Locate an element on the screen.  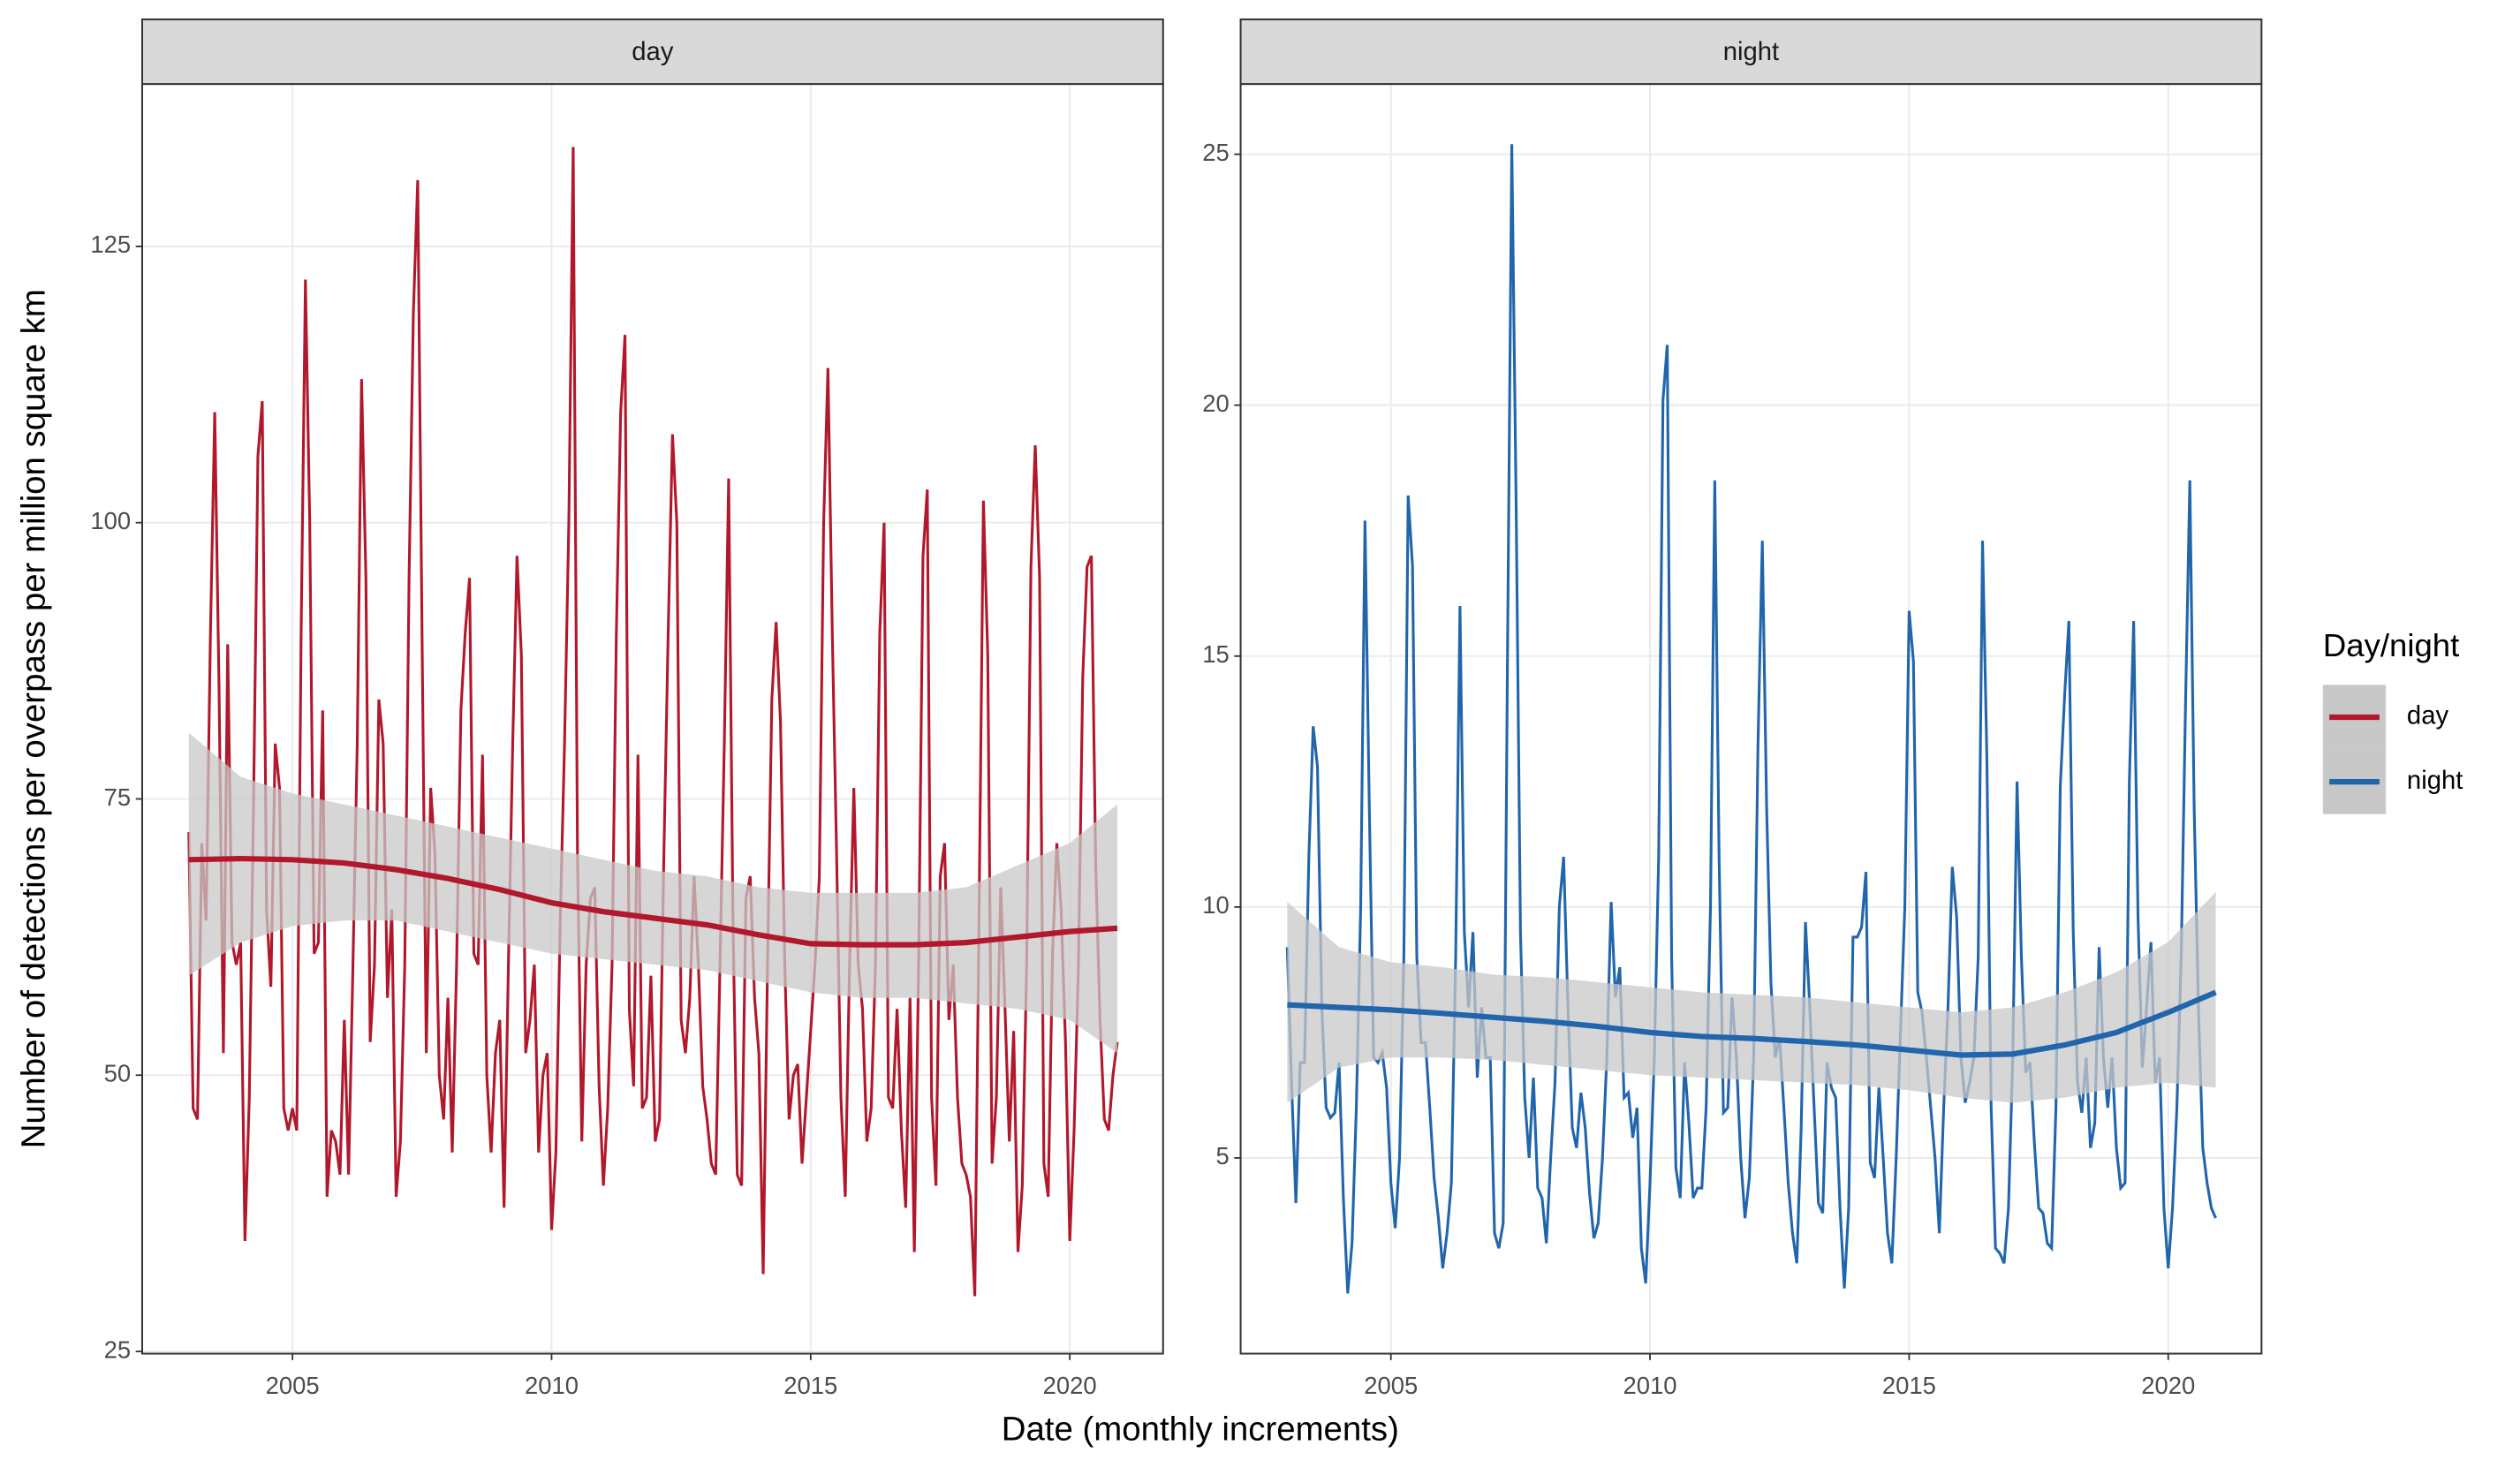
strip-label: night is located at coordinates (1751, 52).